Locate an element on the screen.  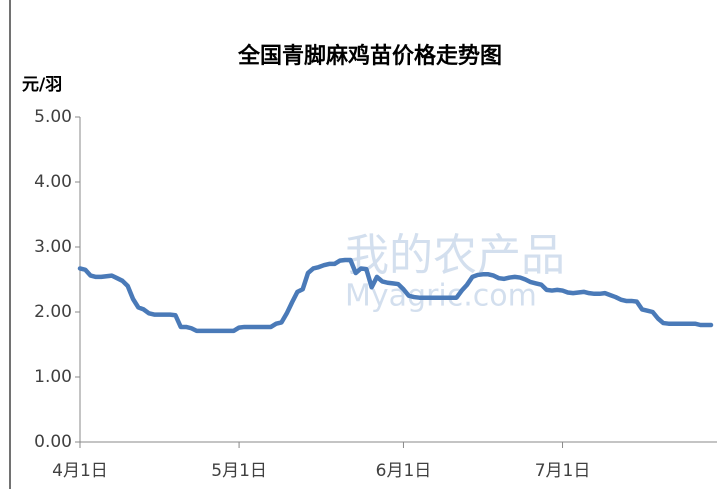
price-line is located at coordinates (395, 295).